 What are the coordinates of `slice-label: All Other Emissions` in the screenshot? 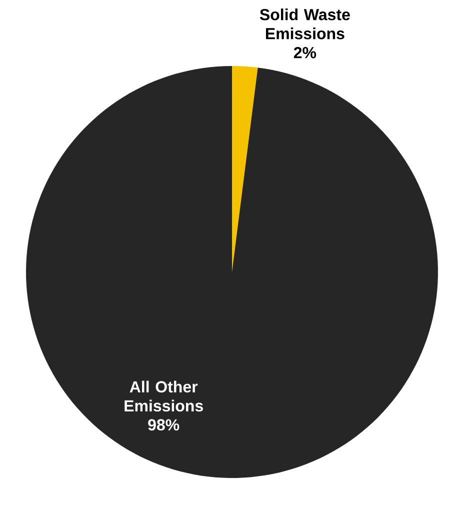 It's located at (163, 396).